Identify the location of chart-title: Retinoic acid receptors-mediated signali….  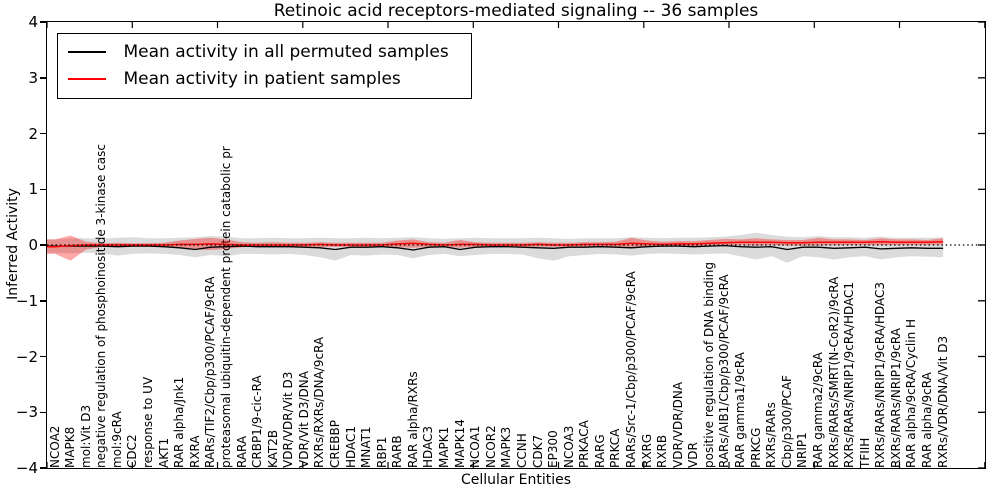
(516, 11).